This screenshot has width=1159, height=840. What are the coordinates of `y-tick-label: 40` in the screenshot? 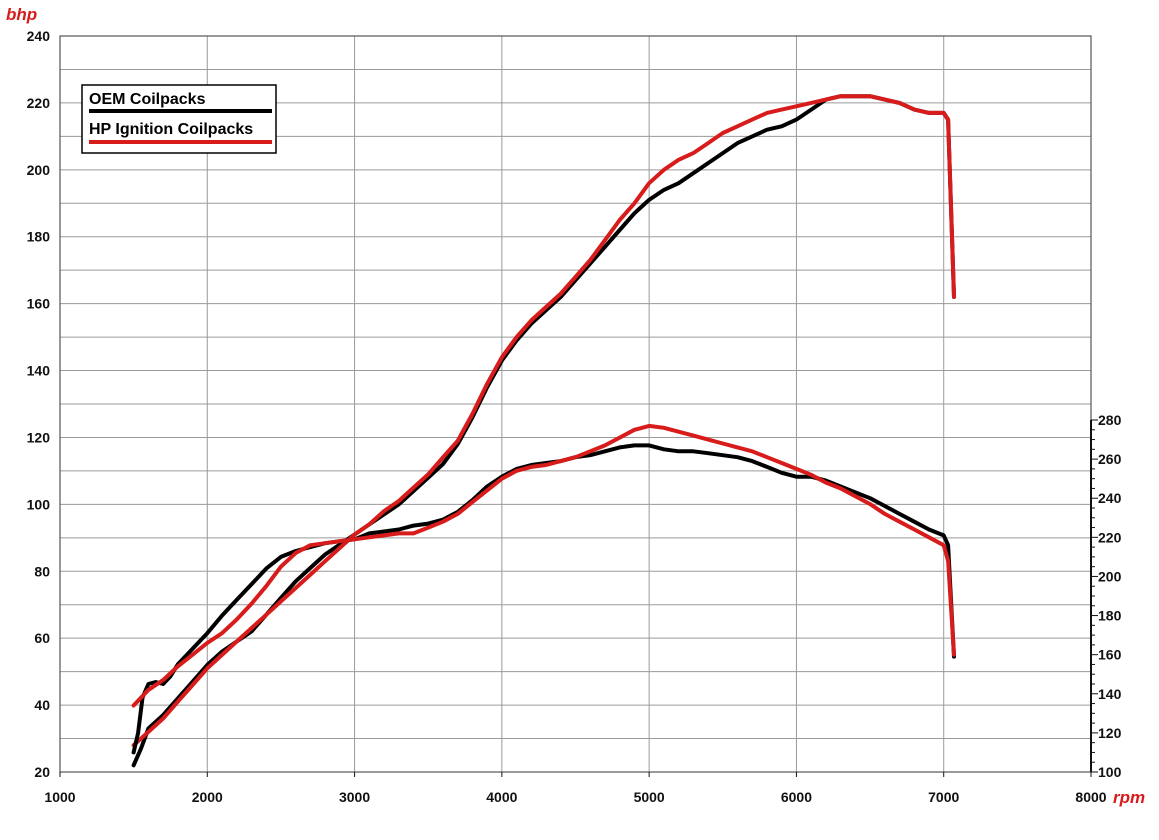 It's located at (42, 705).